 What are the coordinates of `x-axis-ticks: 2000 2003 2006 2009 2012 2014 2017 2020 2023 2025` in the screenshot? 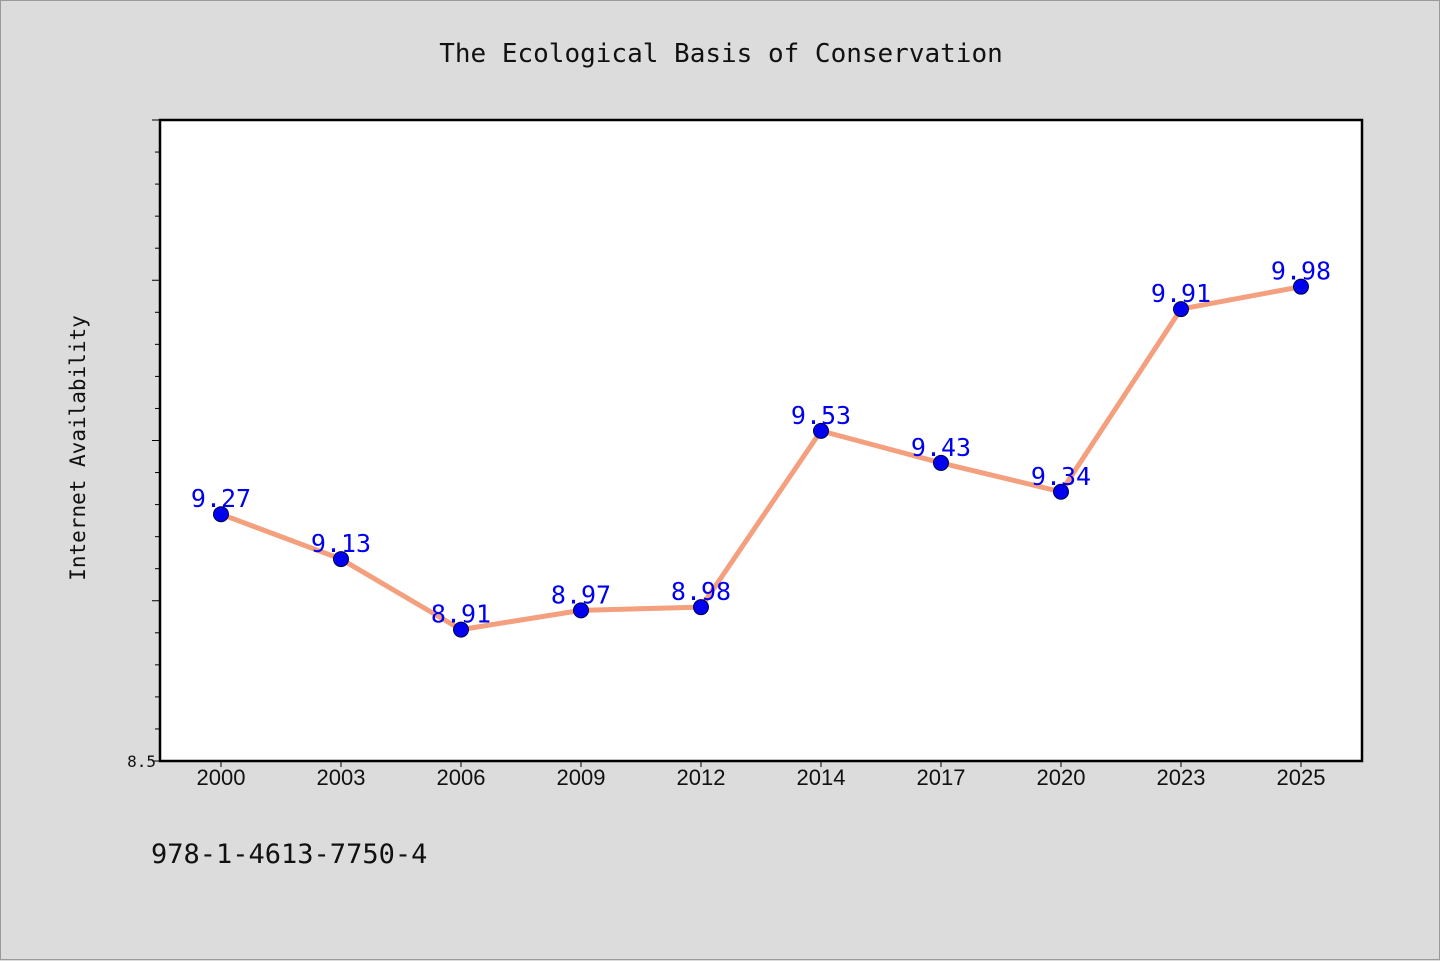 It's located at (761, 775).